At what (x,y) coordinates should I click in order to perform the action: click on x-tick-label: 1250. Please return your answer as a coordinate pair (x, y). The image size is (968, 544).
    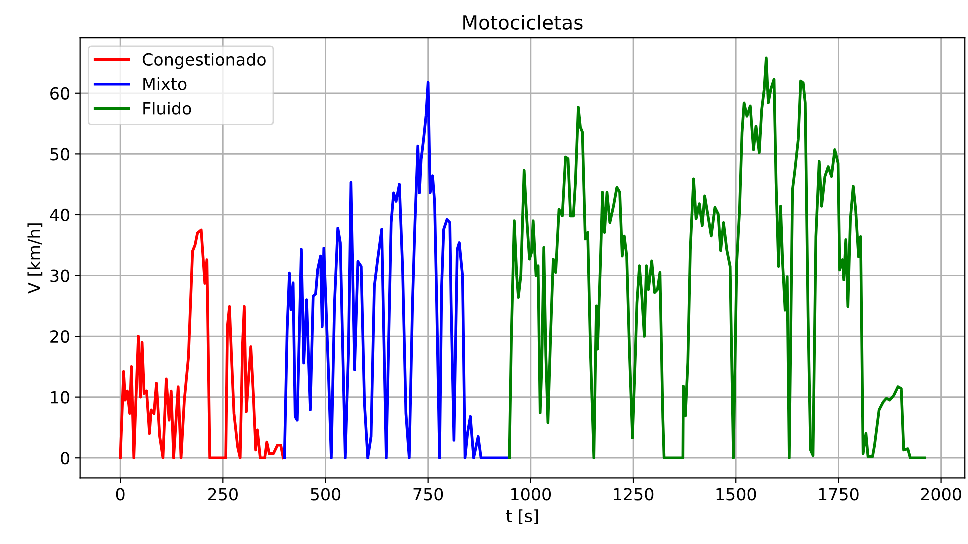
    Looking at the image, I should click on (634, 494).